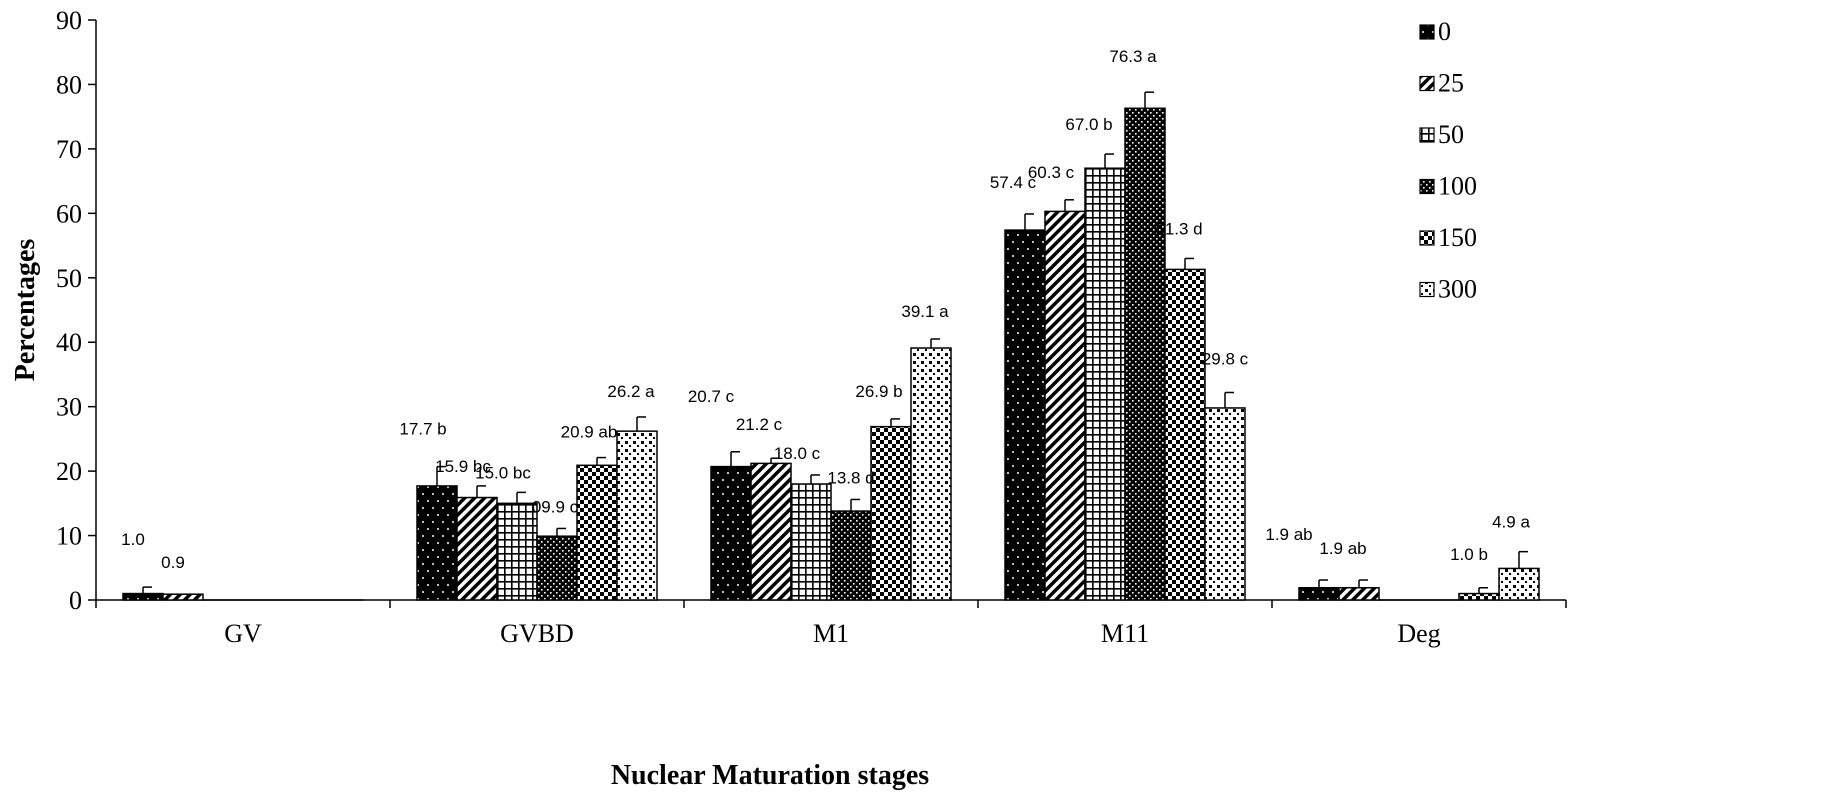  Describe the element at coordinates (831, 633) in the screenshot. I see `x-tick-label: M1` at that location.